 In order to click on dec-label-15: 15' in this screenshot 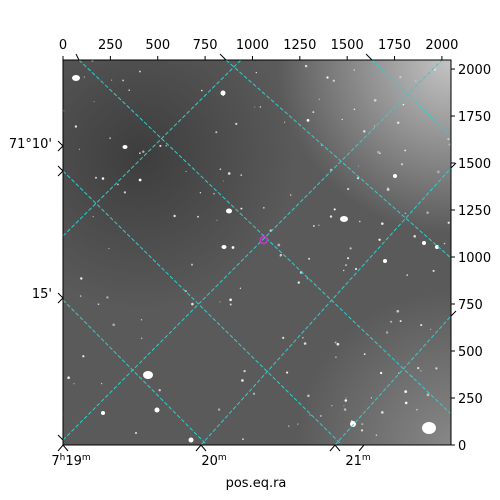, I will do `click(42, 294)`.